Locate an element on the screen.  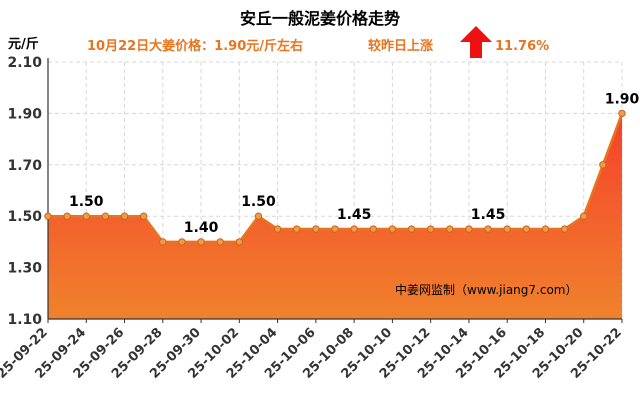
subtitle-change: 较昨日上涨 is located at coordinates (400, 46).